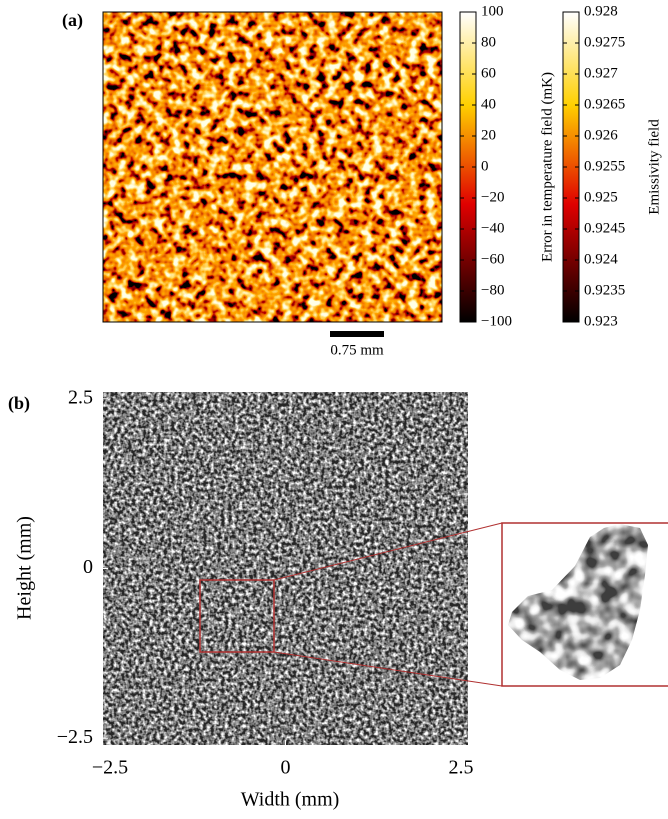  What do you see at coordinates (72, 20) in the screenshot?
I see `panel-label: (a)` at bounding box center [72, 20].